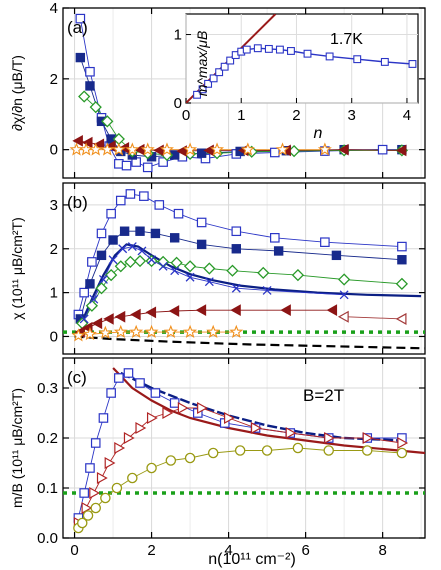 This screenshot has height=570, width=441. What do you see at coordinates (178, 35) in the screenshot?
I see `inset-y-tick-label: 1` at bounding box center [178, 35].